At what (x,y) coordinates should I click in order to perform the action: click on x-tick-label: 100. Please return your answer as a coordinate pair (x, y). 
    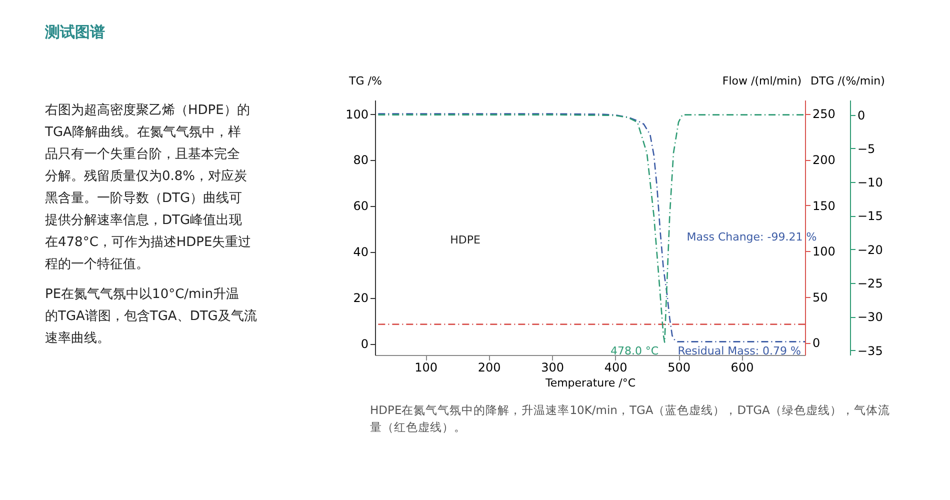
    Looking at the image, I should click on (426, 367).